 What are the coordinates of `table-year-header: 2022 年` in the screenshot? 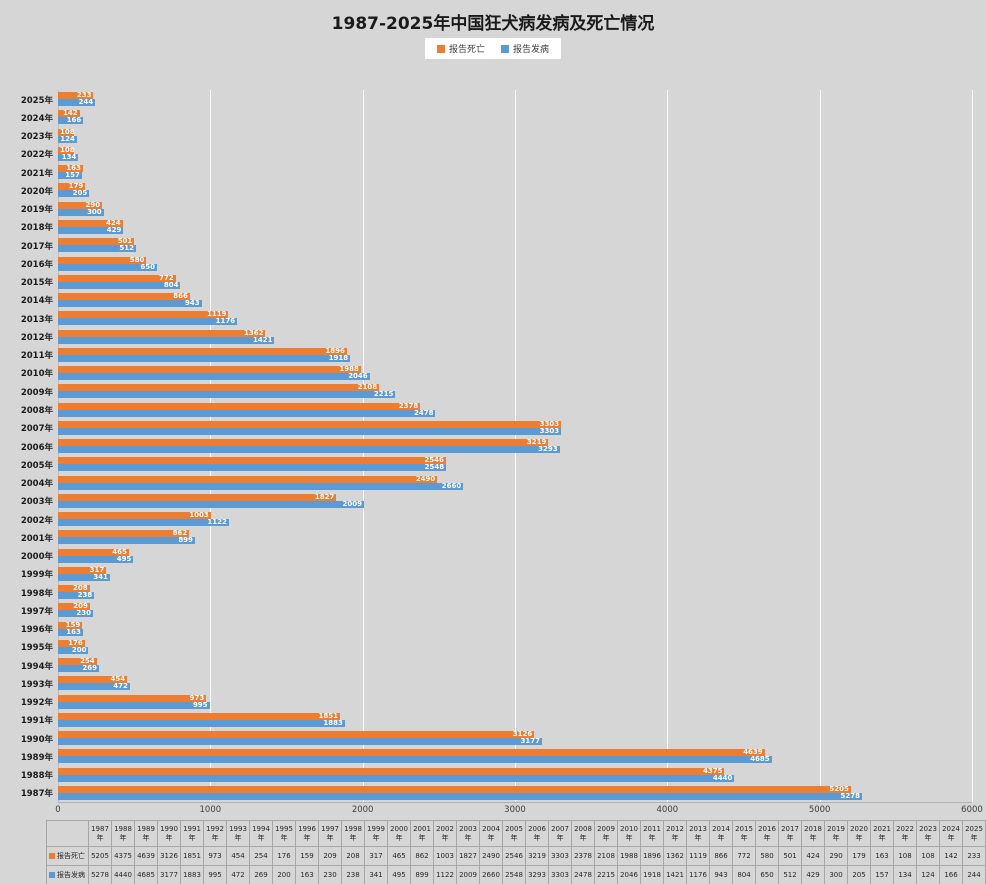 It's located at (905, 834).